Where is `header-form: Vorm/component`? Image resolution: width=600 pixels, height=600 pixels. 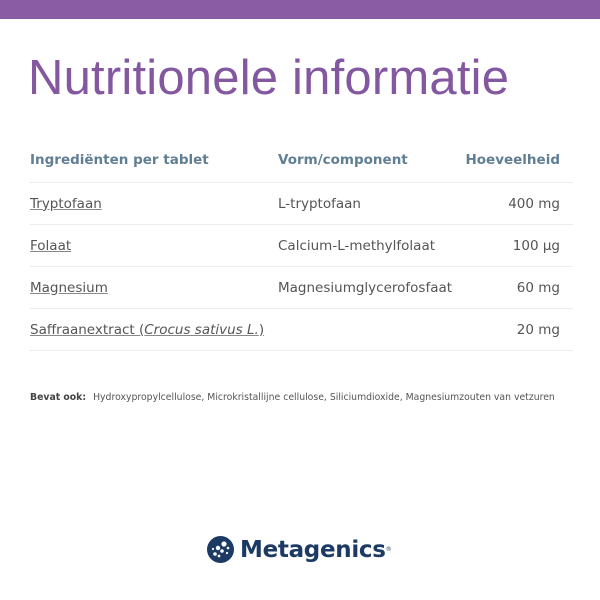 header-form: Vorm/component is located at coordinates (343, 160).